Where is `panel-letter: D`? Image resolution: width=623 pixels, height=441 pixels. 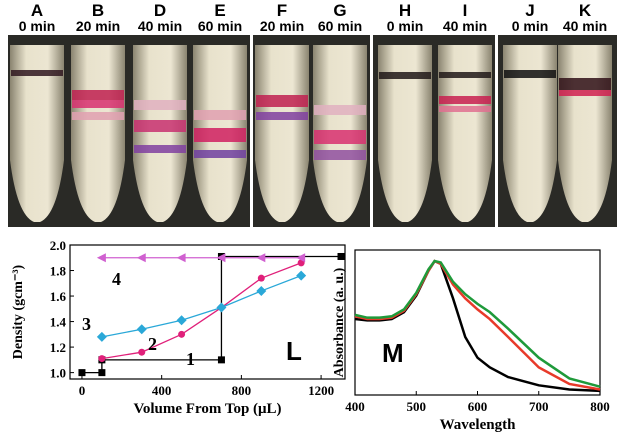 panel-letter: D is located at coordinates (160, 10).